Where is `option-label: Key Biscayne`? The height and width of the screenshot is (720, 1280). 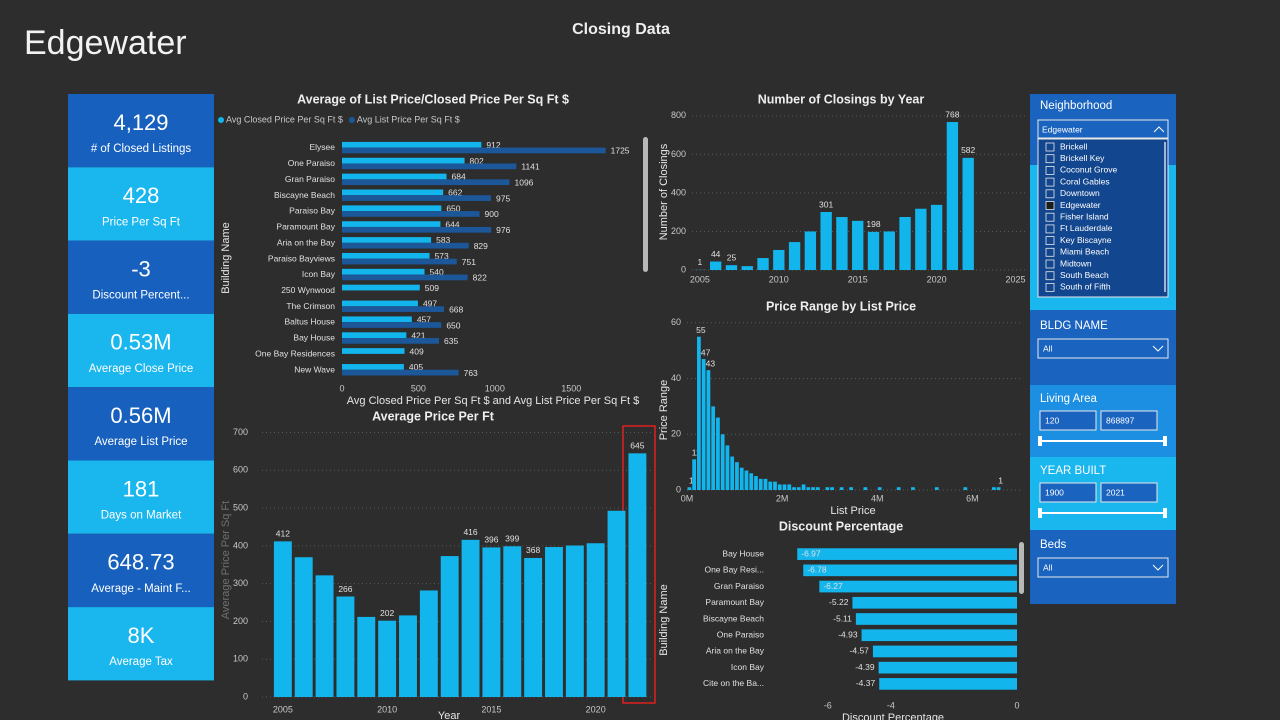
option-label: Key Biscayne is located at coordinates (1086, 240).